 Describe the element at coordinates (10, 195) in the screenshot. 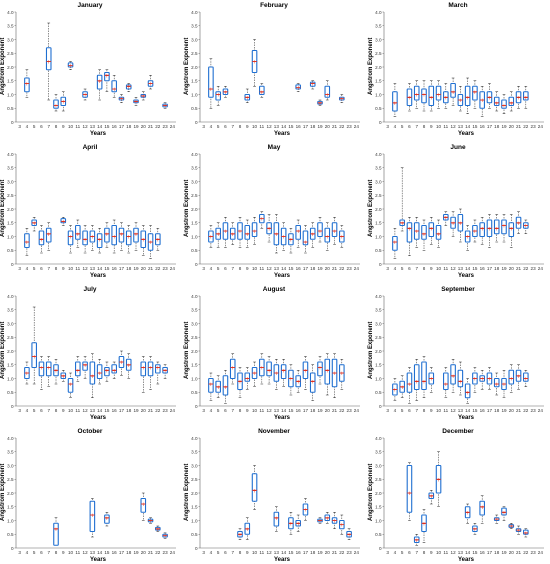

I see `y-tick-label: 2.5` at that location.